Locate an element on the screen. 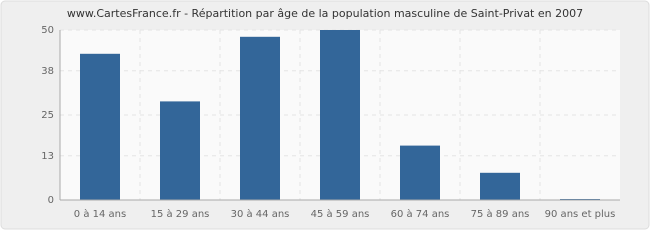 The image size is (650, 240). y-tick-label: 25 is located at coordinates (47, 115).